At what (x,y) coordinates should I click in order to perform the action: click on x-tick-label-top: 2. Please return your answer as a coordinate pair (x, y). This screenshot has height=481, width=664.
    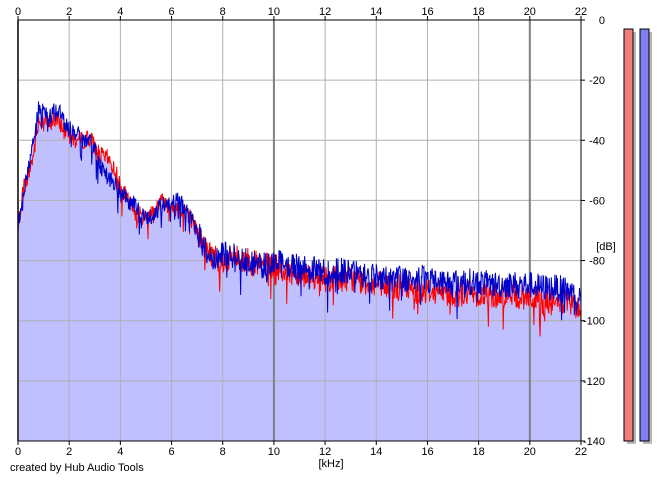
    Looking at the image, I should click on (69, 12).